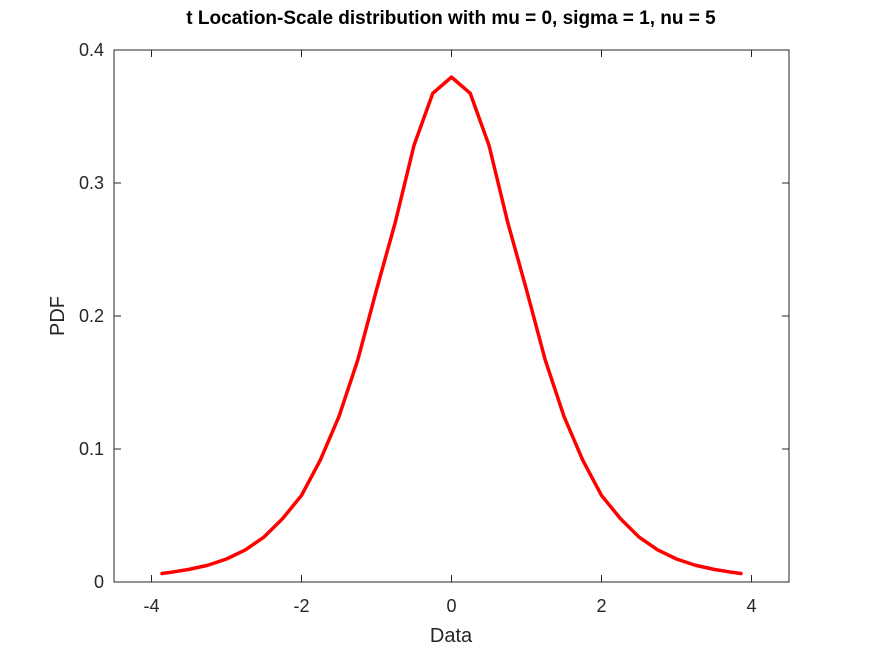 The height and width of the screenshot is (654, 872). I want to click on y-tick-label: 0.4, so click(91, 50).